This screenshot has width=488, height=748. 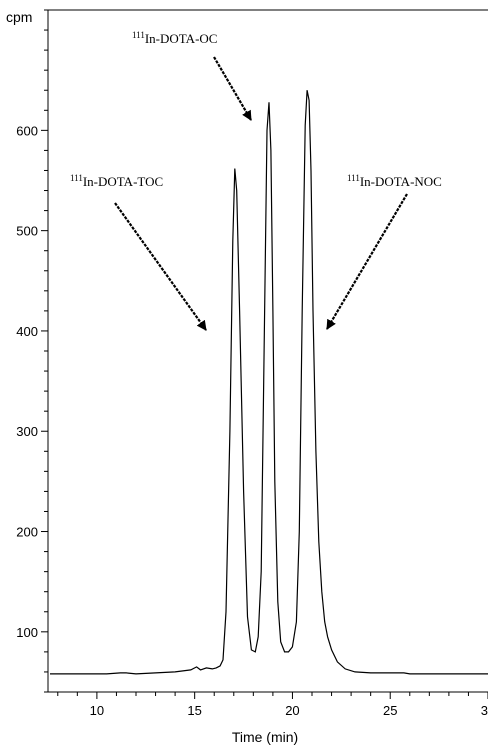 I want to click on annotation-toc-label: In-DOTA-TOC, so click(x=123, y=181).